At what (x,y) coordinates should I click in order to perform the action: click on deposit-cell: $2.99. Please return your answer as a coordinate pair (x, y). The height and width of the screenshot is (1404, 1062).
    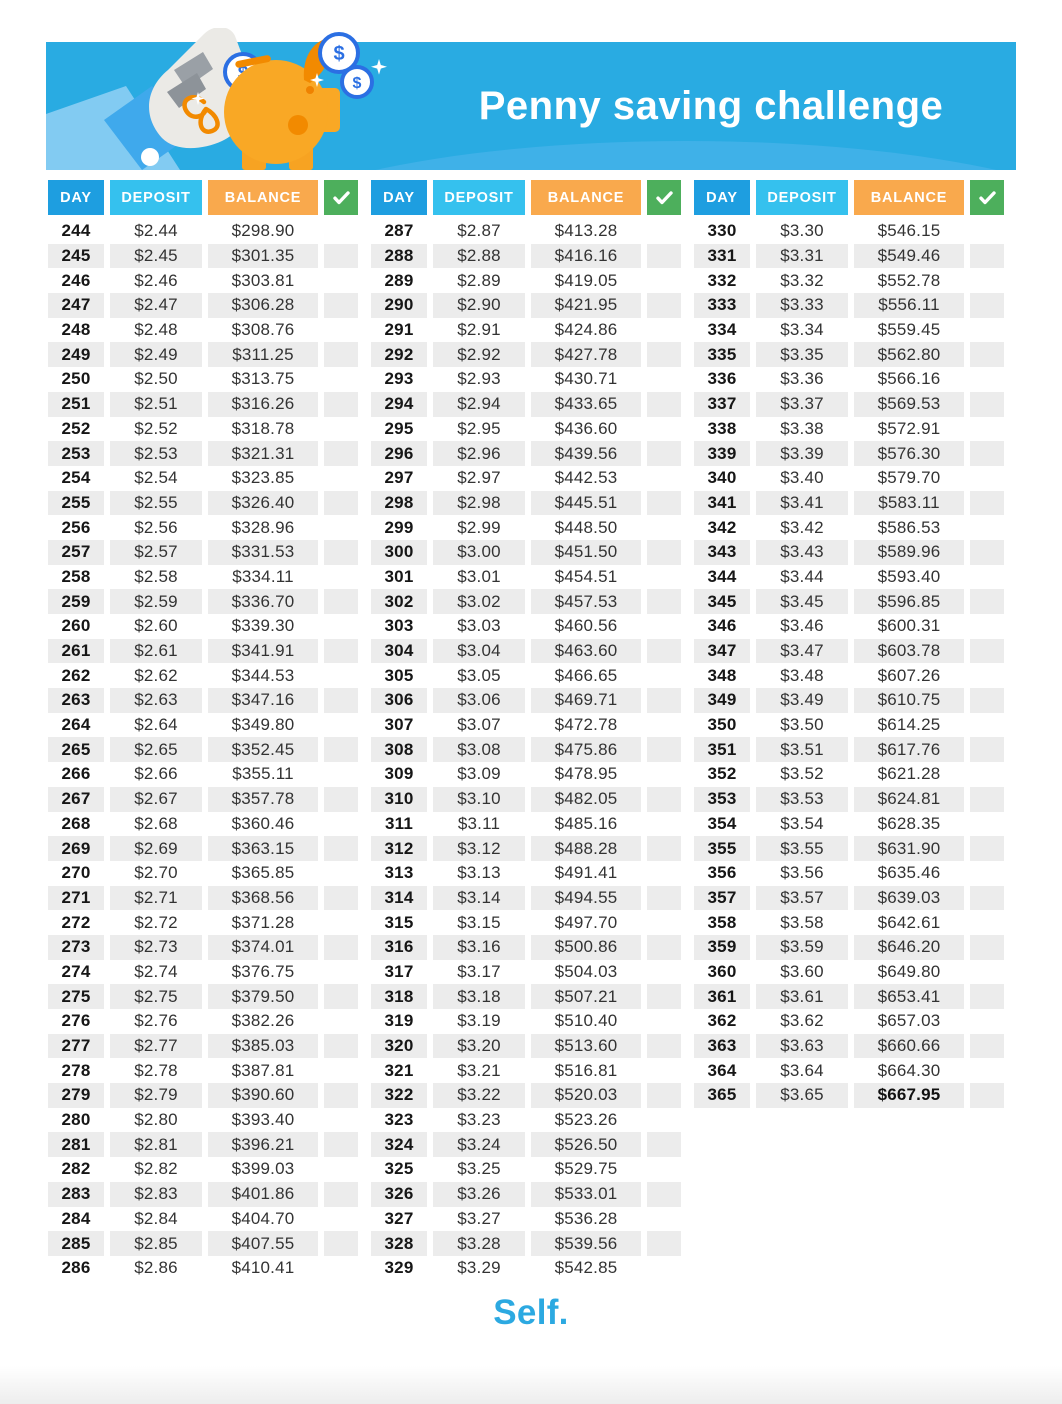
    Looking at the image, I should click on (479, 527).